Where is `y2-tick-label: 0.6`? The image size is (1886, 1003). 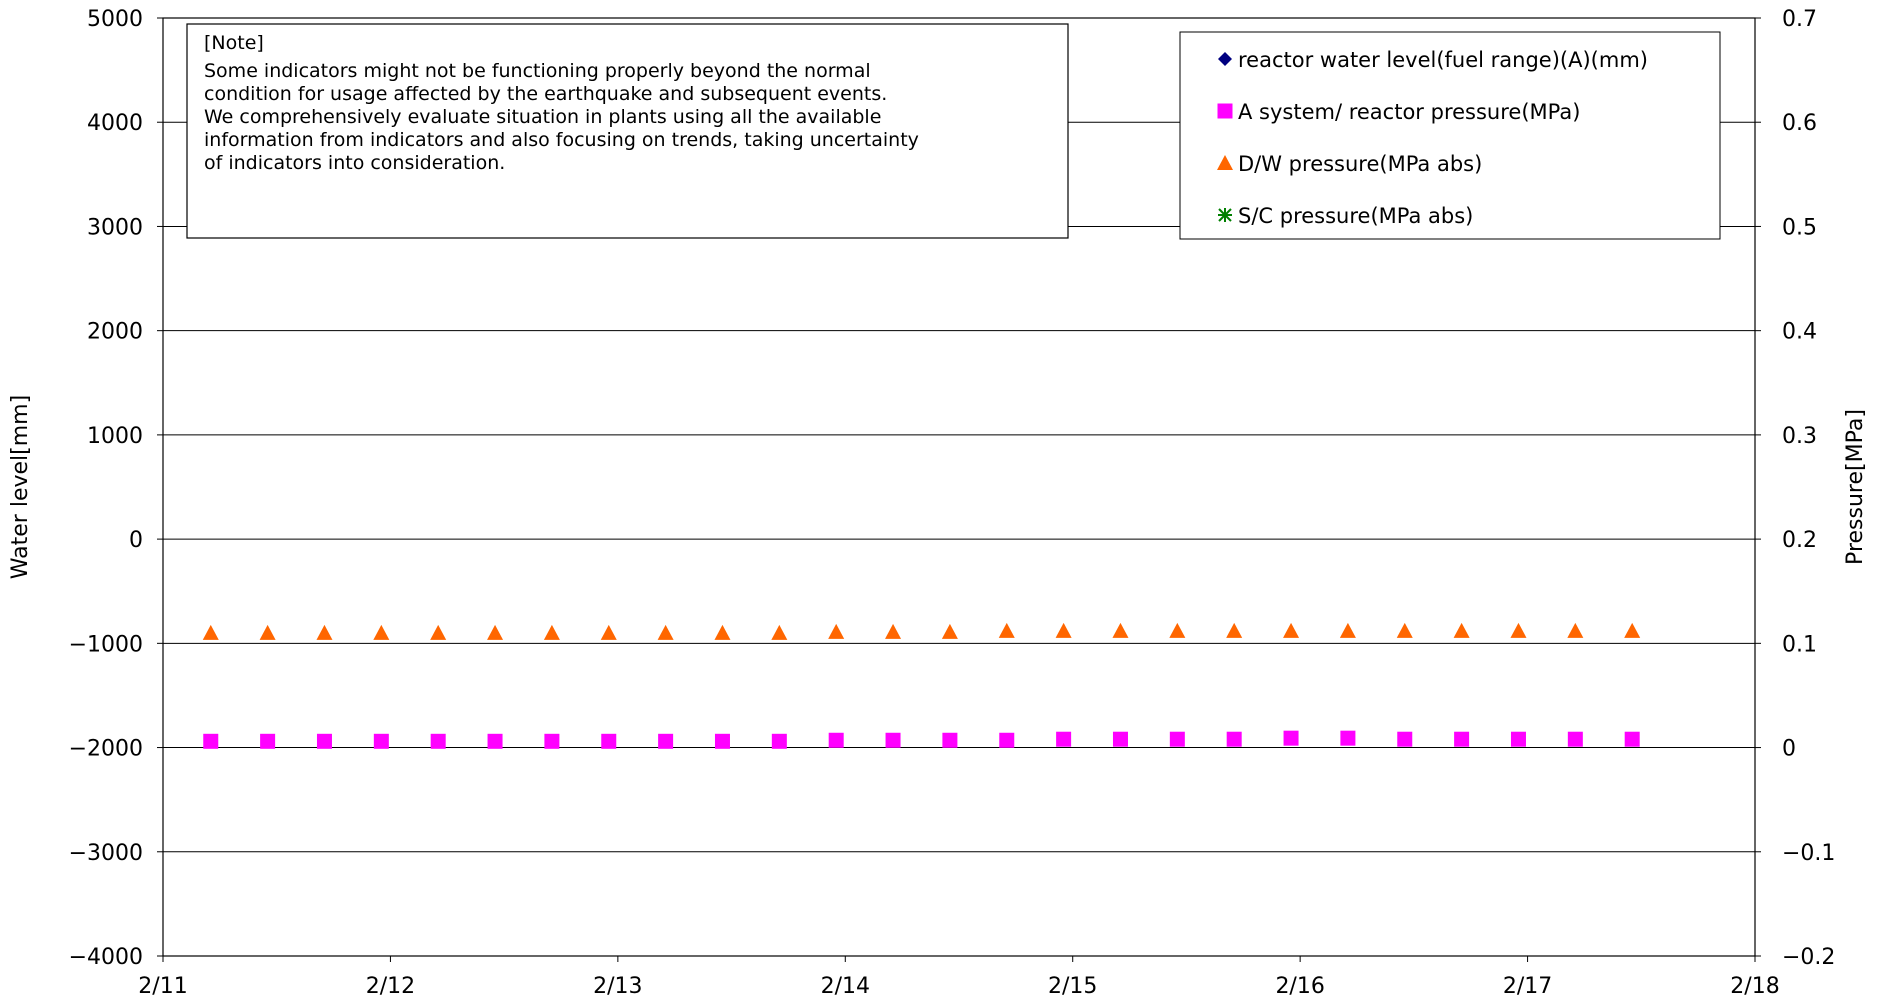
y2-tick-label: 0.6 is located at coordinates (1799, 123).